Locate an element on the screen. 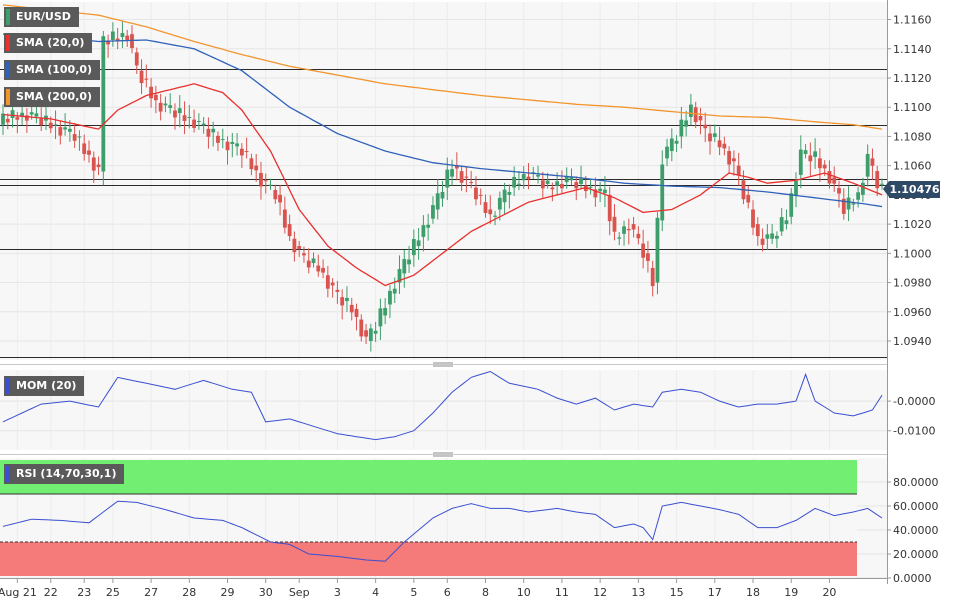 The width and height of the screenshot is (957, 604). x-tick-label: 29 is located at coordinates (228, 592).